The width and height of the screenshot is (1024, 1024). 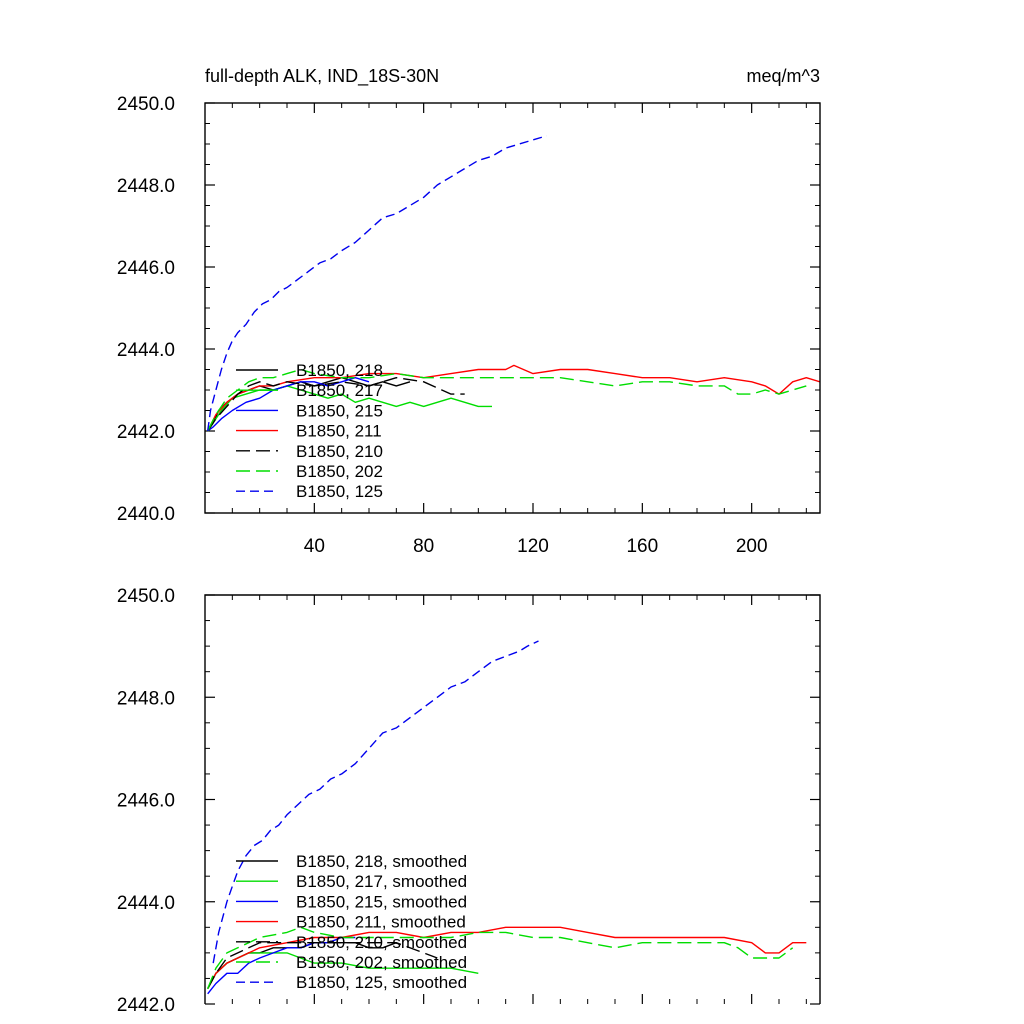 What do you see at coordinates (339, 370) in the screenshot?
I see `legend-label-0: B1850, 218` at bounding box center [339, 370].